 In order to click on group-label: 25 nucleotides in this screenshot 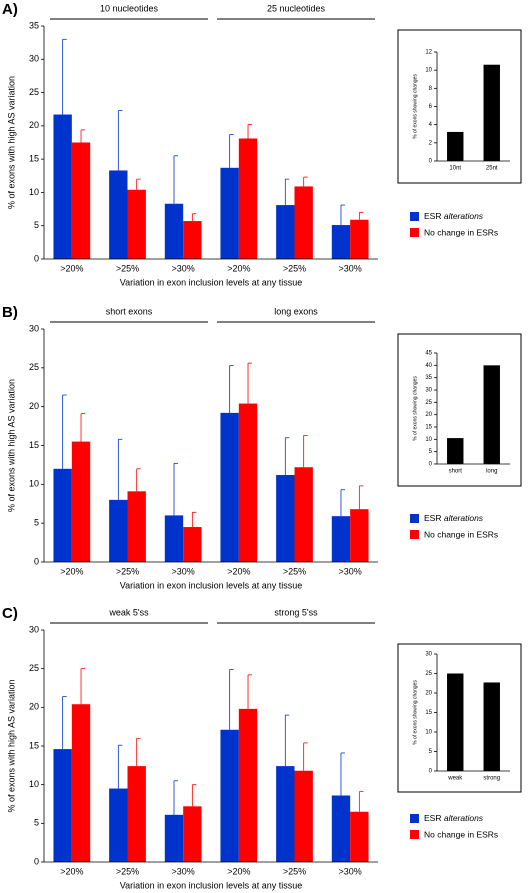, I will do `click(296, 8)`.